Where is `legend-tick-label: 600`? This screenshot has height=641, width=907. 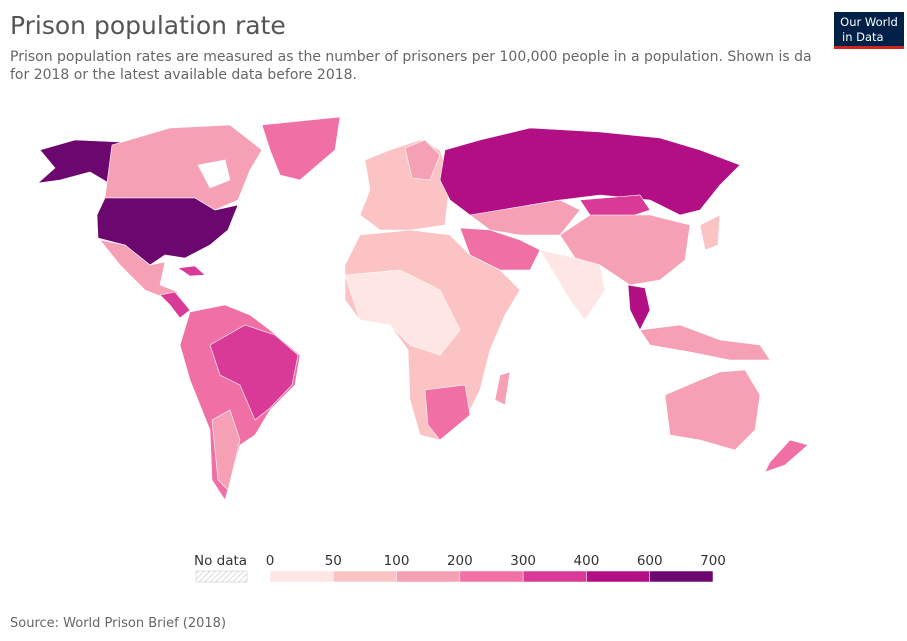 legend-tick-label: 600 is located at coordinates (650, 561).